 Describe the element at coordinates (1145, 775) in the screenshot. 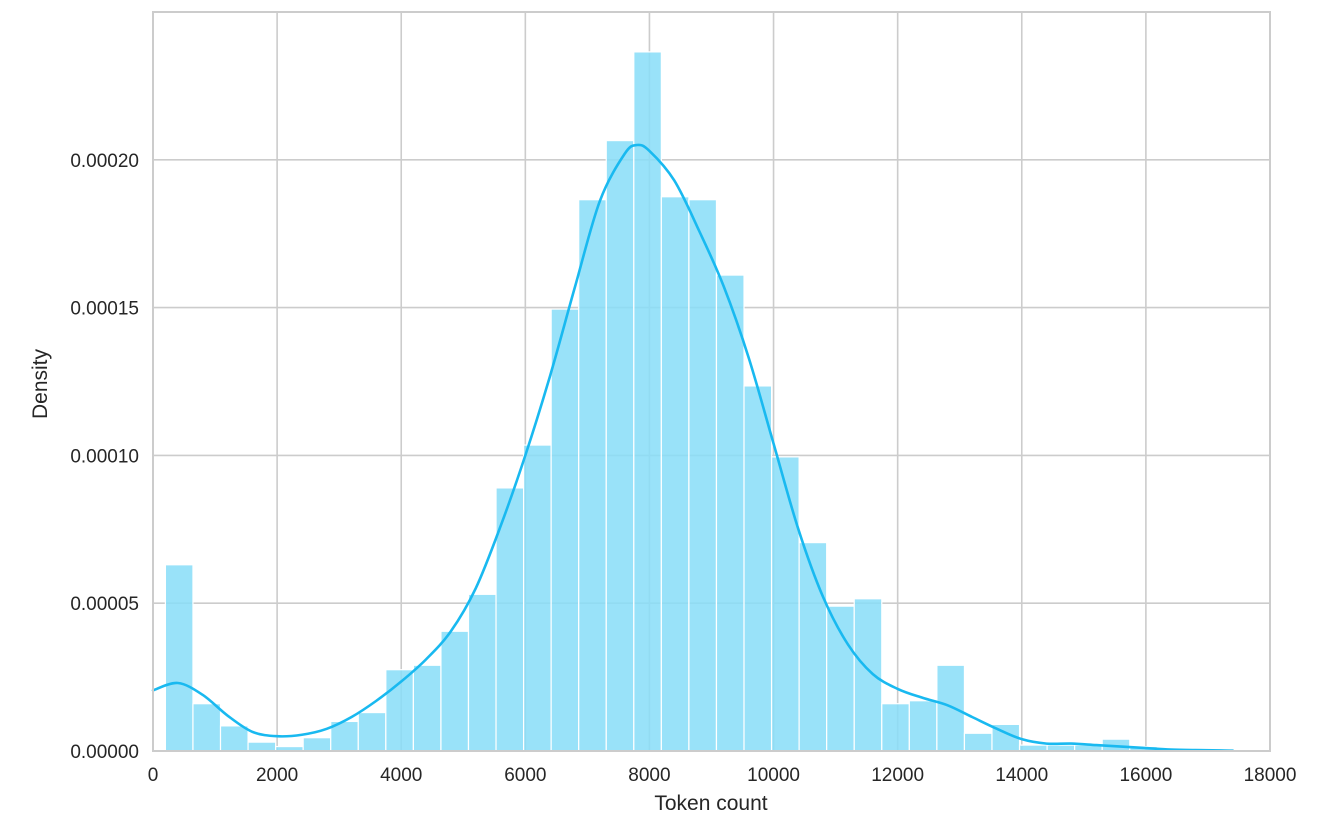

I see `x-tick-label: 16000` at that location.